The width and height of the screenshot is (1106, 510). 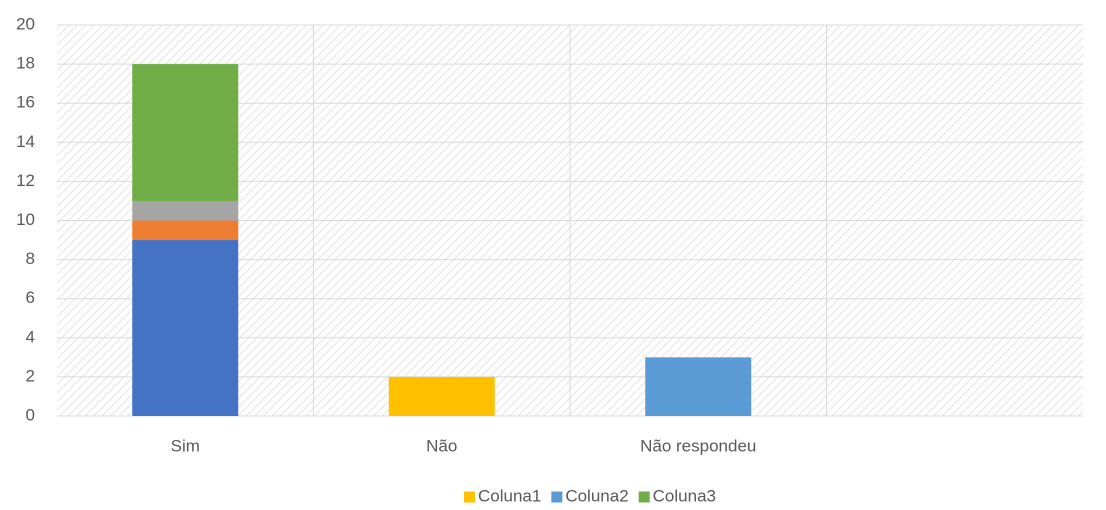 What do you see at coordinates (25, 219) in the screenshot?
I see `y-tick-label: 10` at bounding box center [25, 219].